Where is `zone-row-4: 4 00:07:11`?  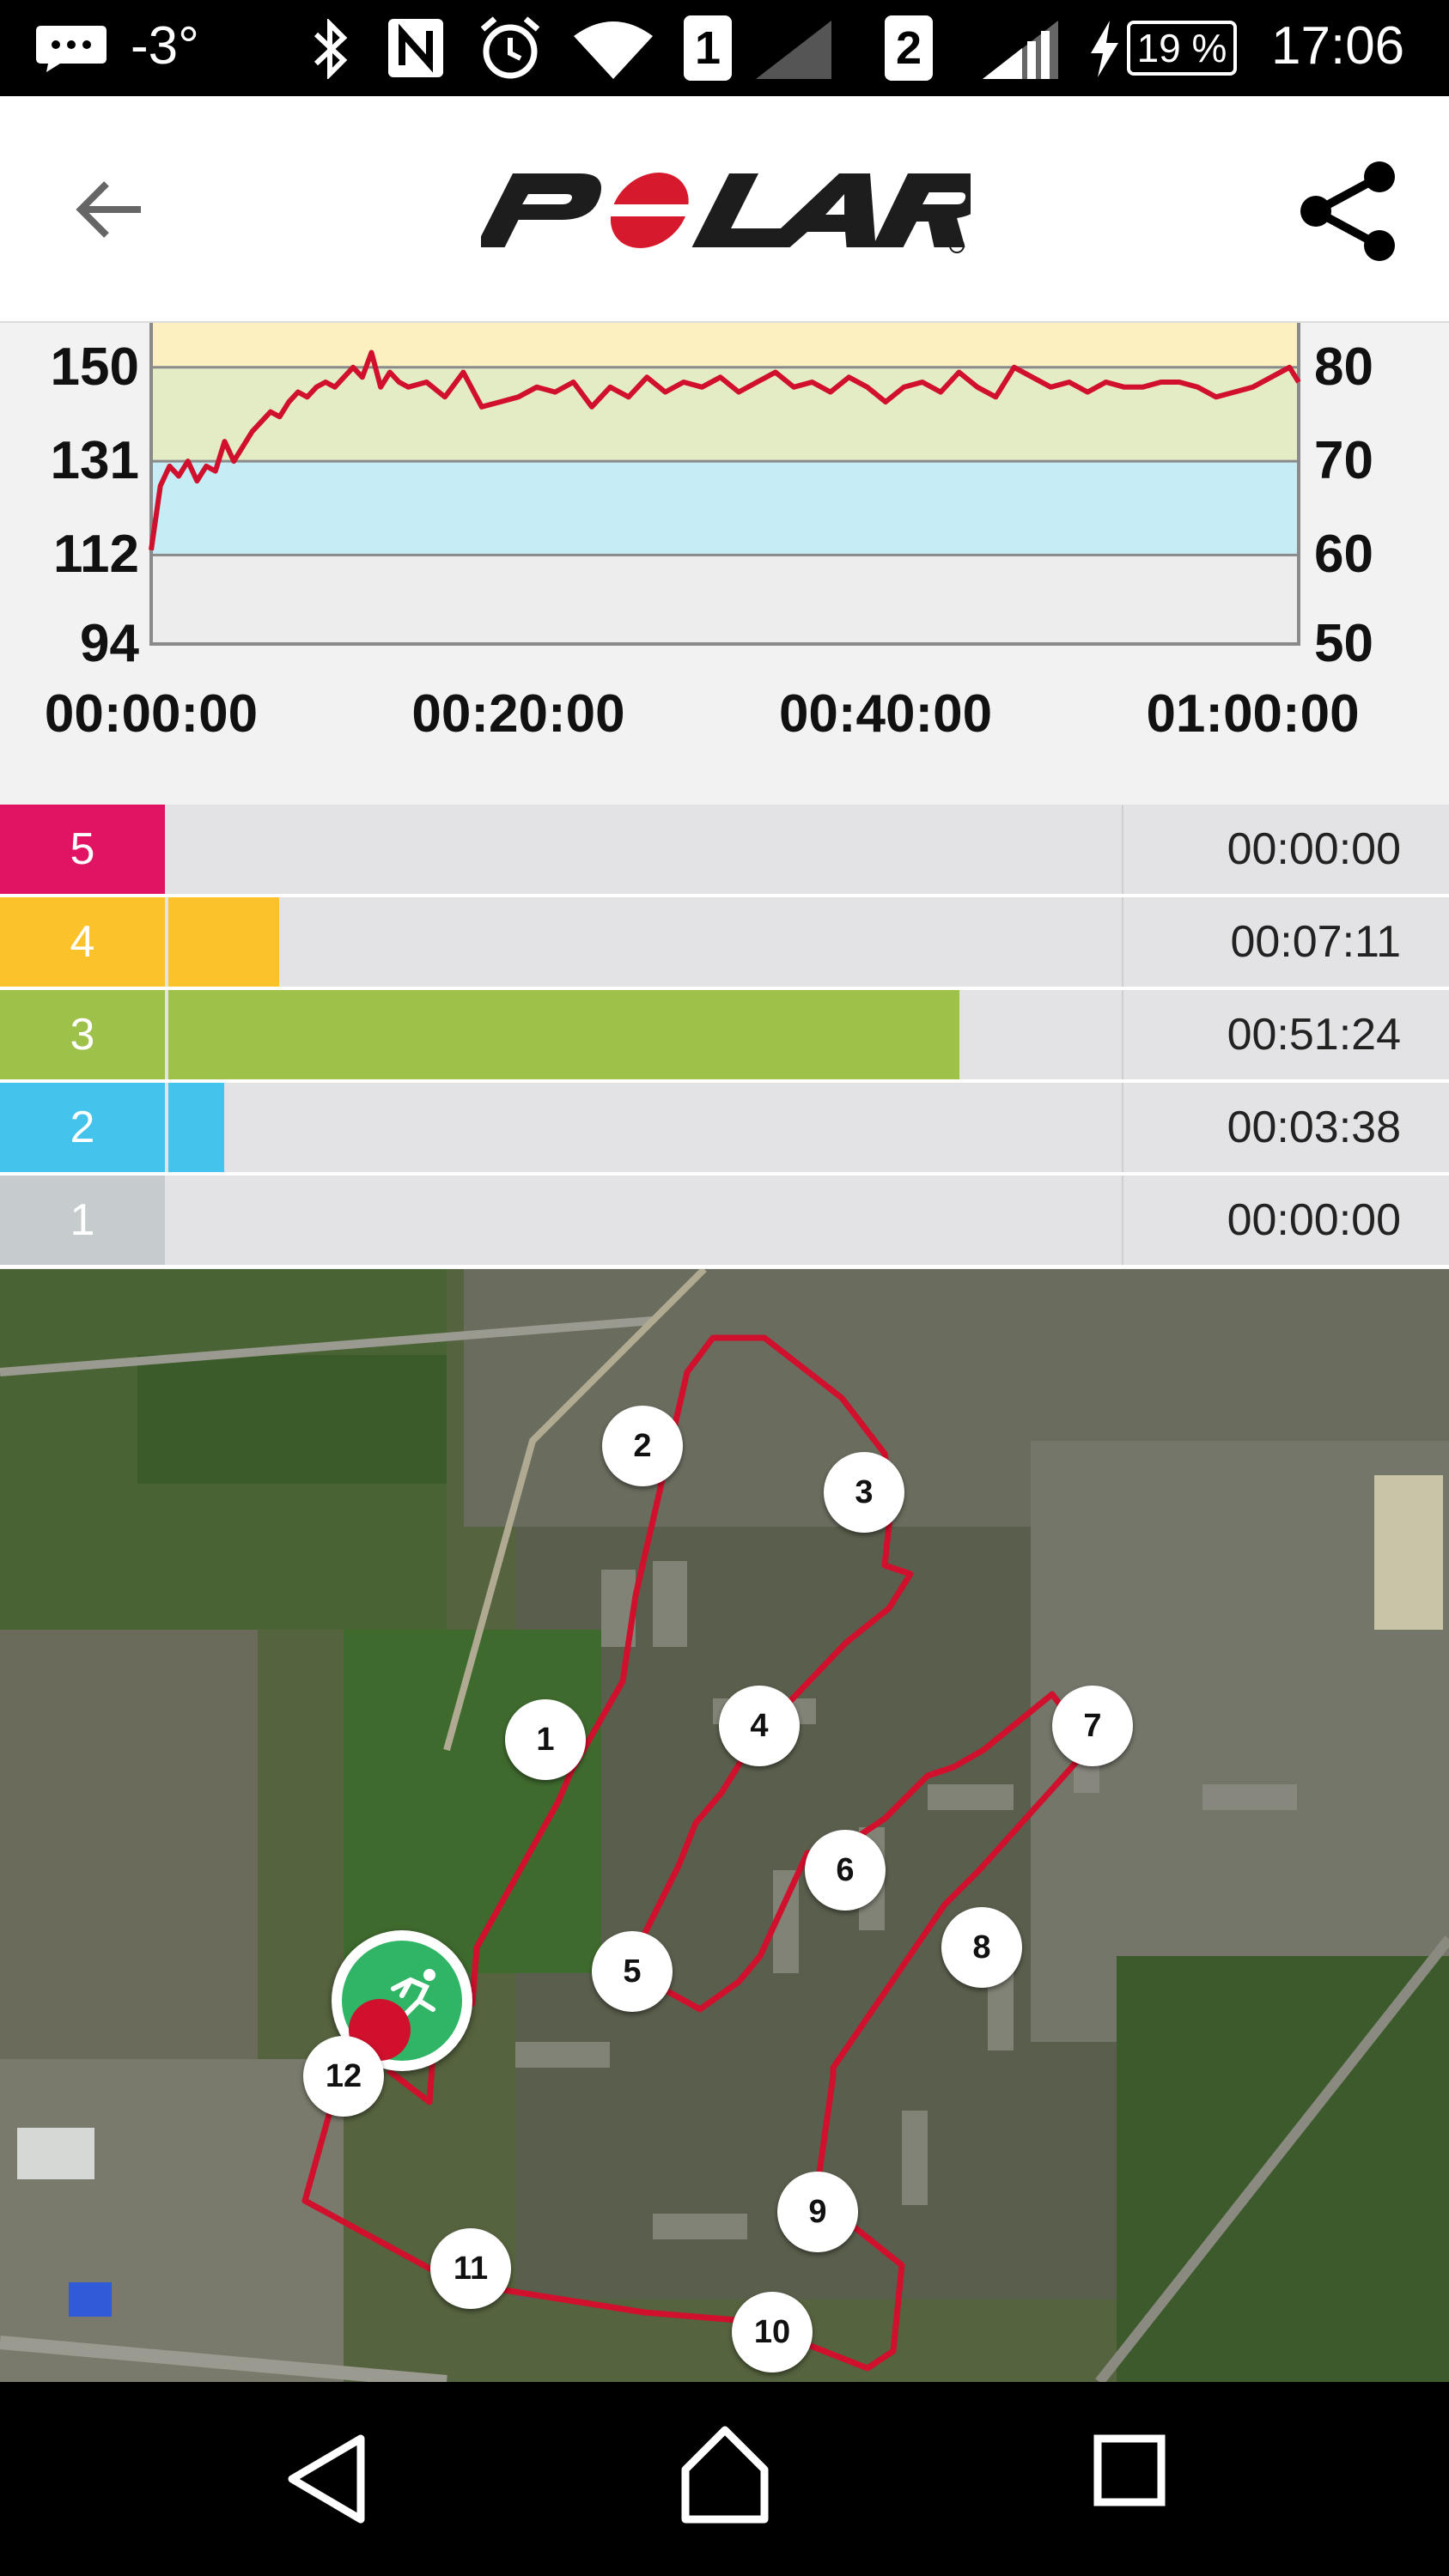 zone-row-4: 4 00:07:11 is located at coordinates (724, 942).